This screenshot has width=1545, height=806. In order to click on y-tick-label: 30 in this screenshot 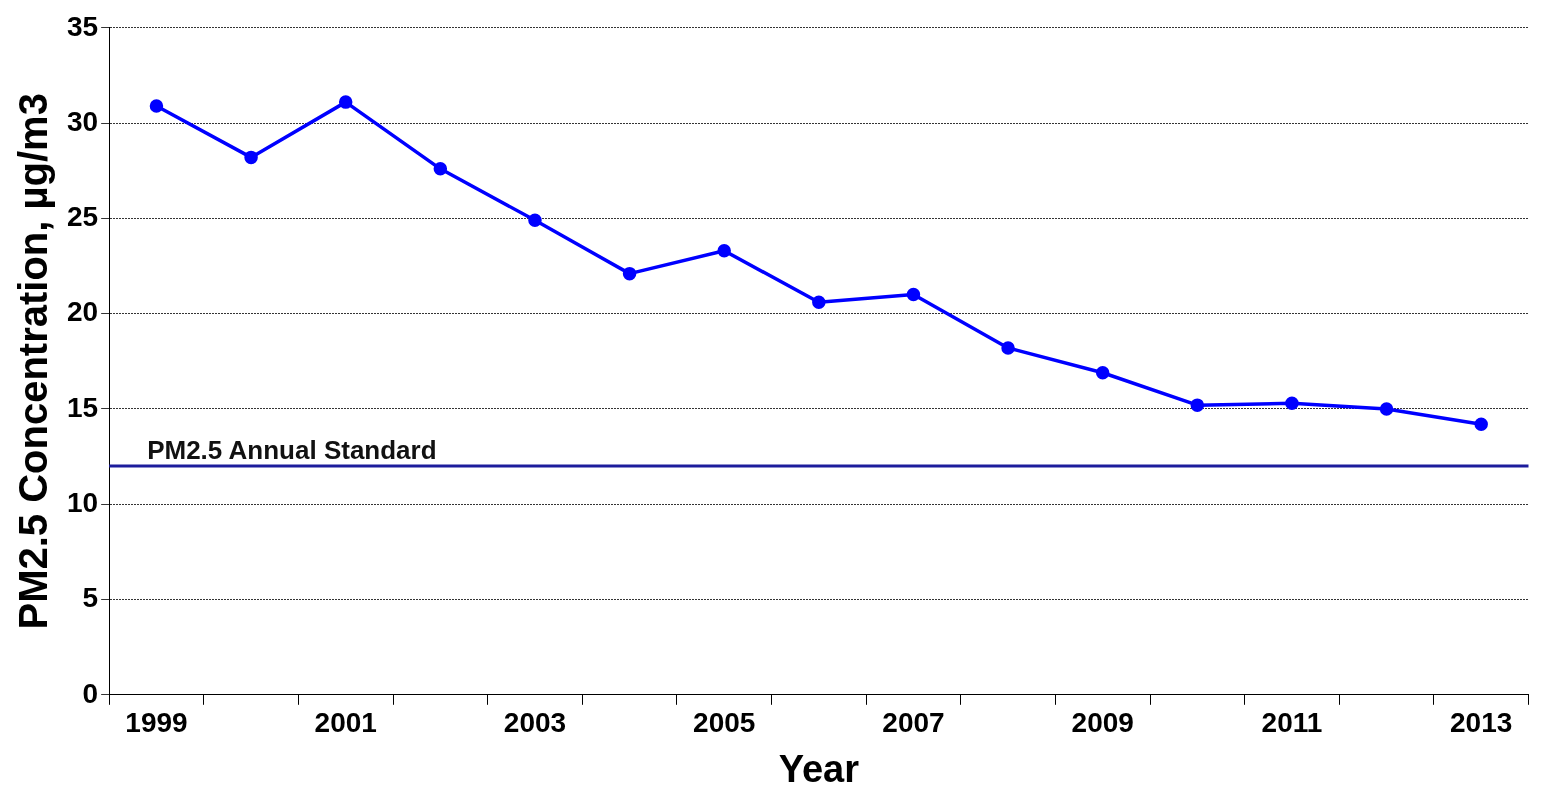, I will do `click(82, 121)`.